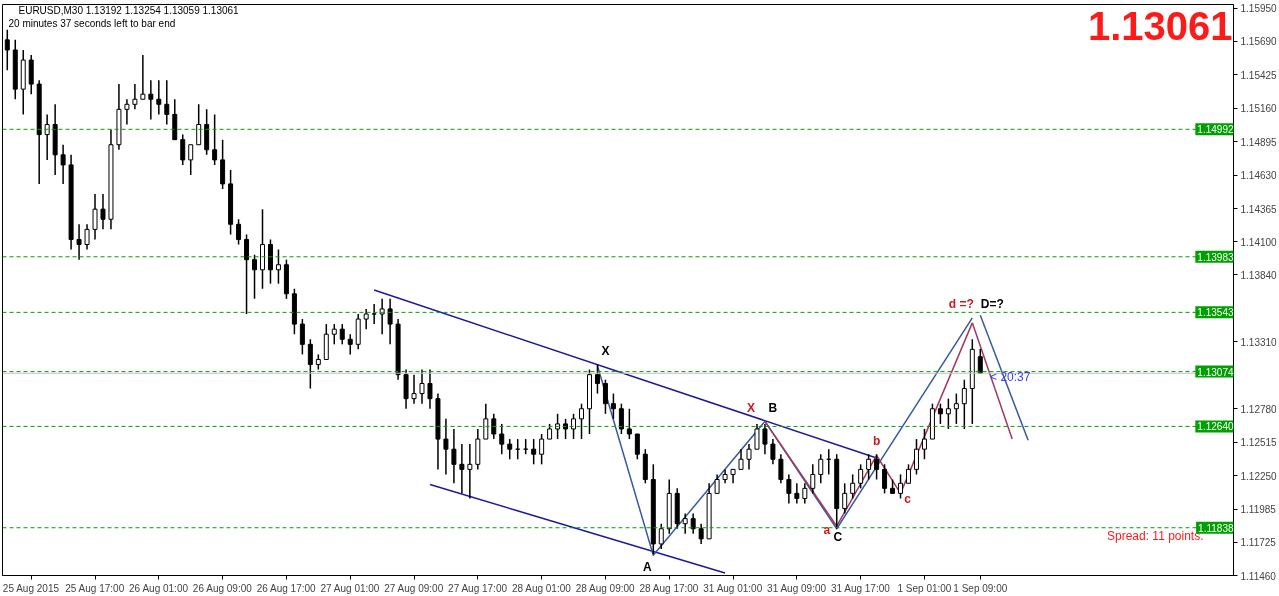  I want to click on x-tick-label: 25 Aug 2015, so click(31, 588).